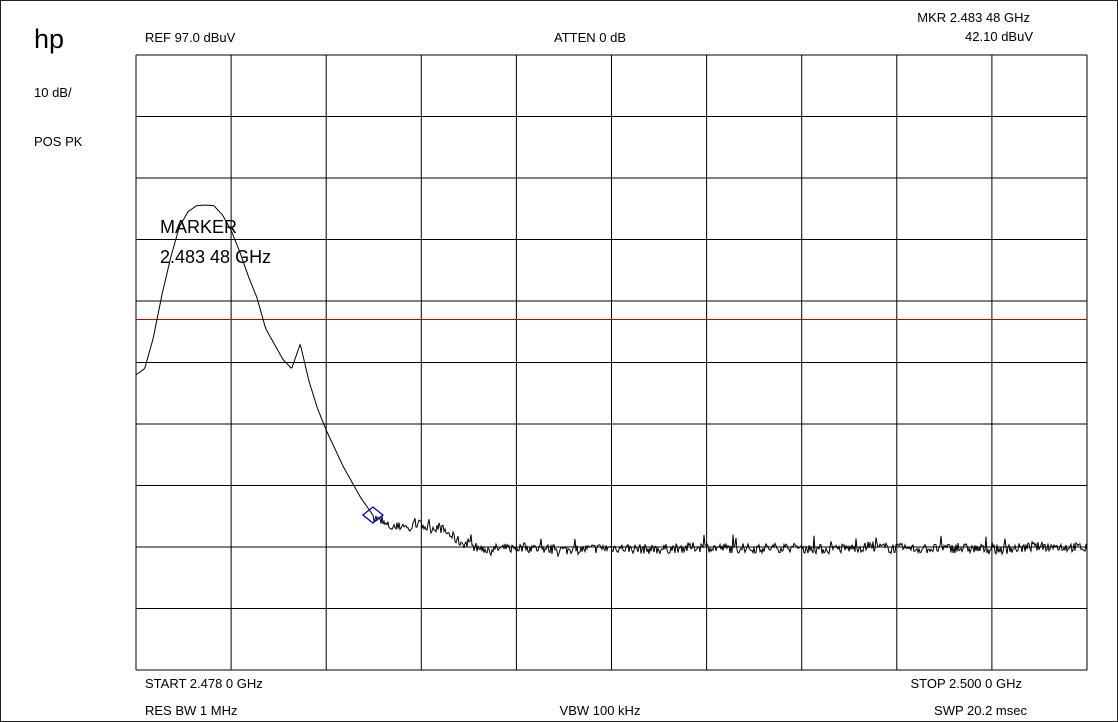 This screenshot has width=1118, height=722. Describe the element at coordinates (190, 37) in the screenshot. I see `ref-level-label: REF 97.0 dBuV` at that location.